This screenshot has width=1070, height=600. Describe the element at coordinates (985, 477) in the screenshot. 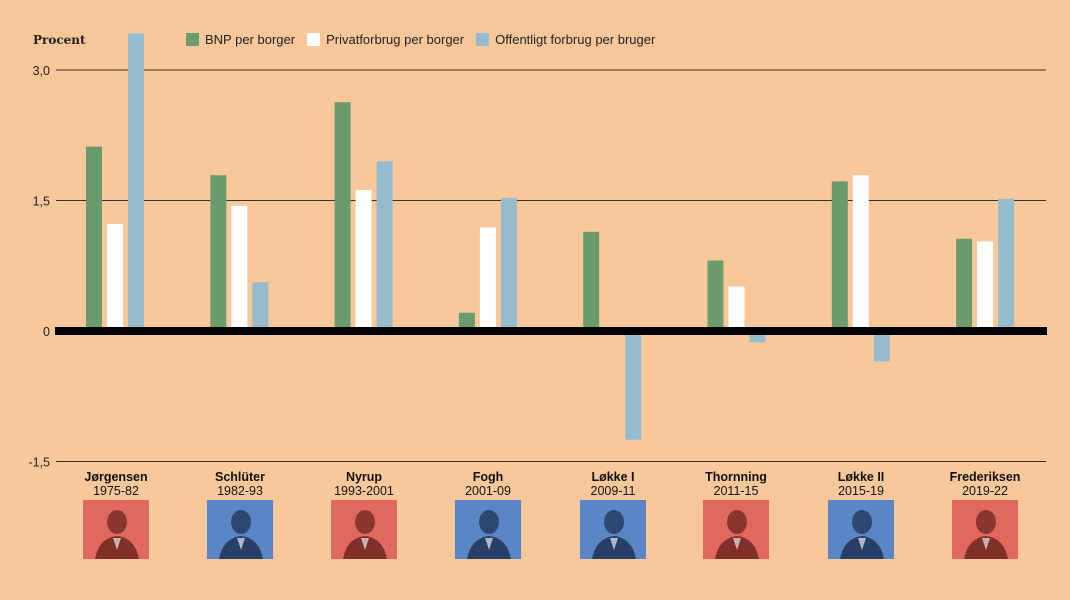

I see `leader-name: Frederiksen` at that location.